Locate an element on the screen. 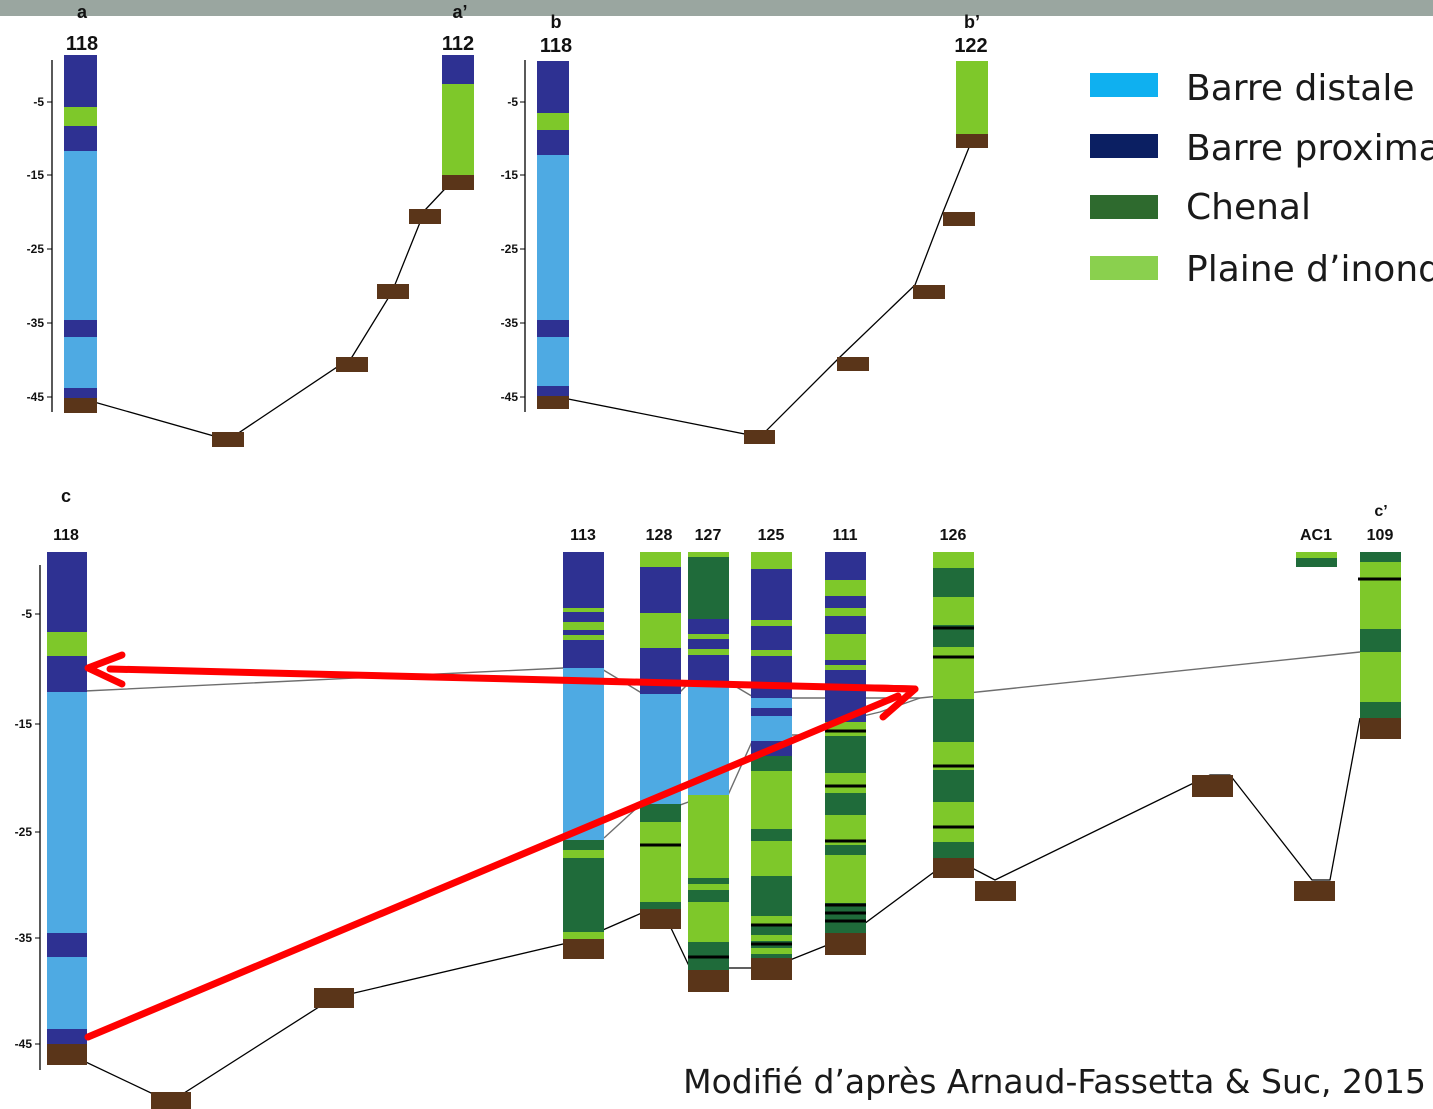 The image size is (1433, 1109). legend-label: Plaine d’inondation is located at coordinates (1309, 269).